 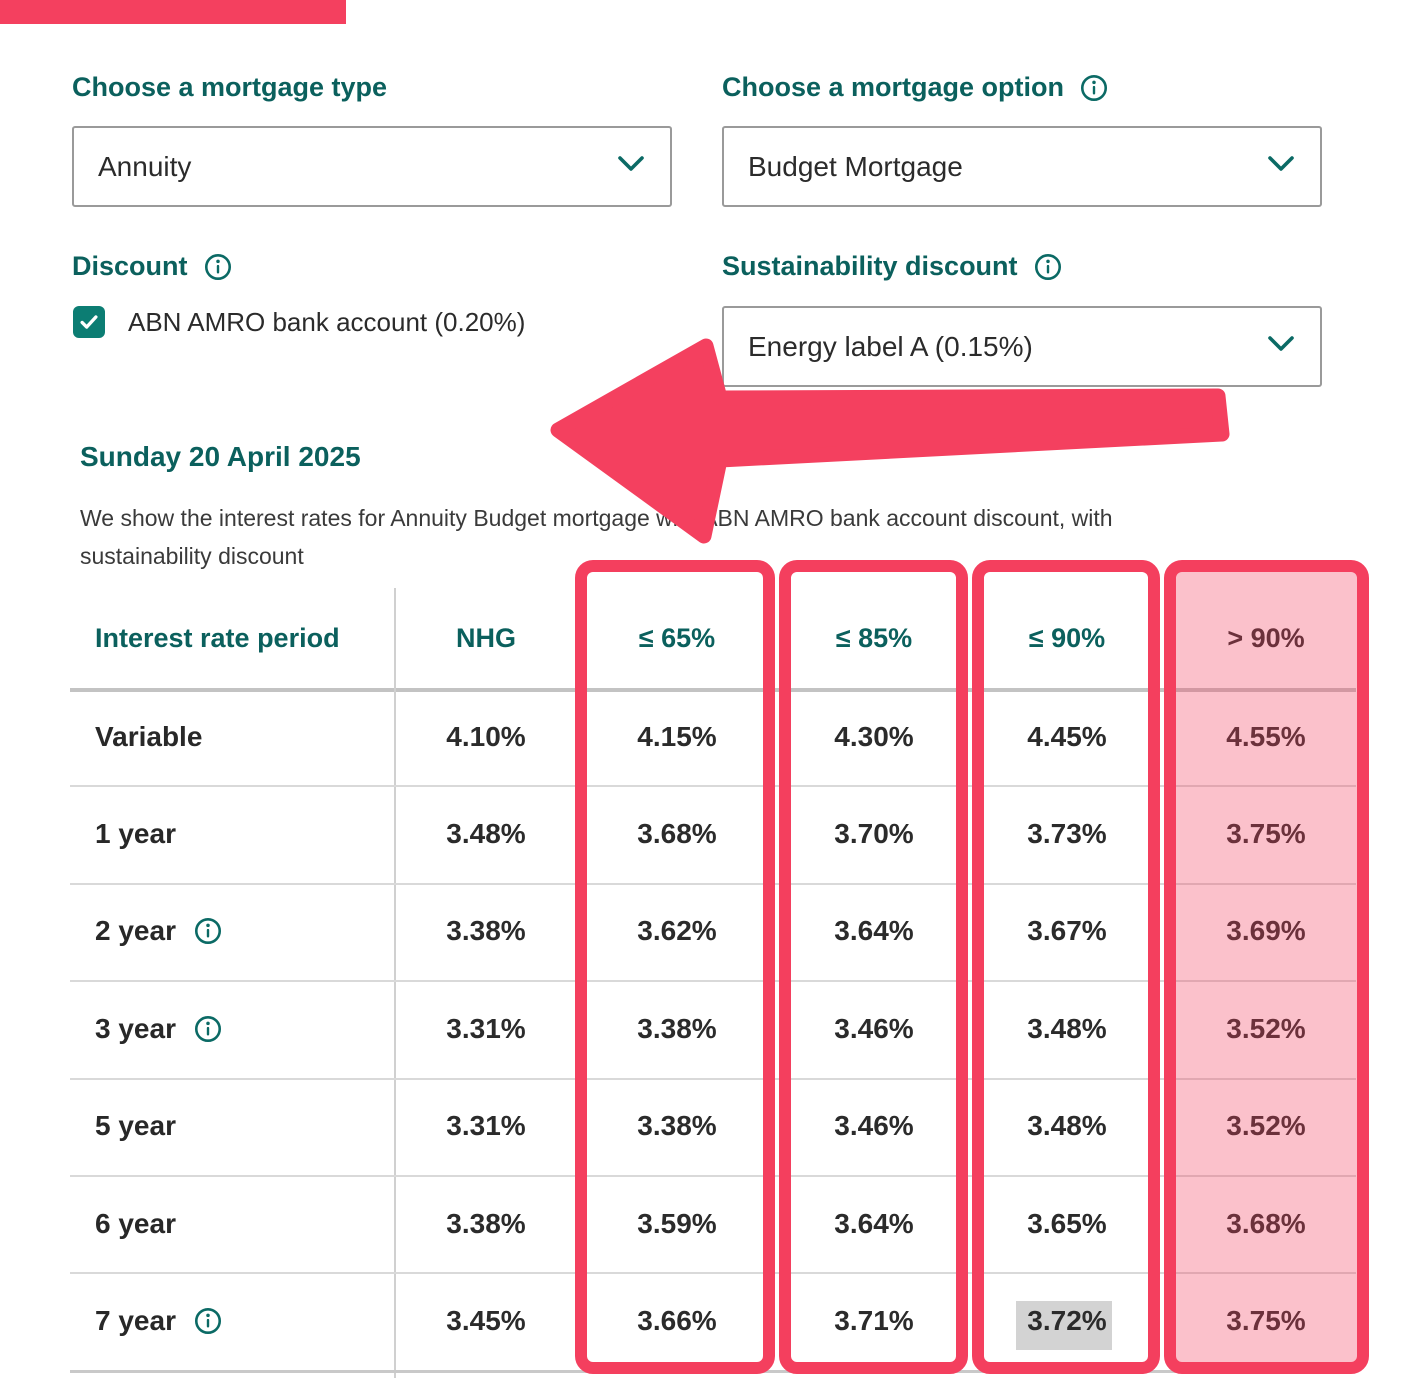 What do you see at coordinates (1266, 637) in the screenshot?
I see `col-header-gt90: > 90%` at bounding box center [1266, 637].